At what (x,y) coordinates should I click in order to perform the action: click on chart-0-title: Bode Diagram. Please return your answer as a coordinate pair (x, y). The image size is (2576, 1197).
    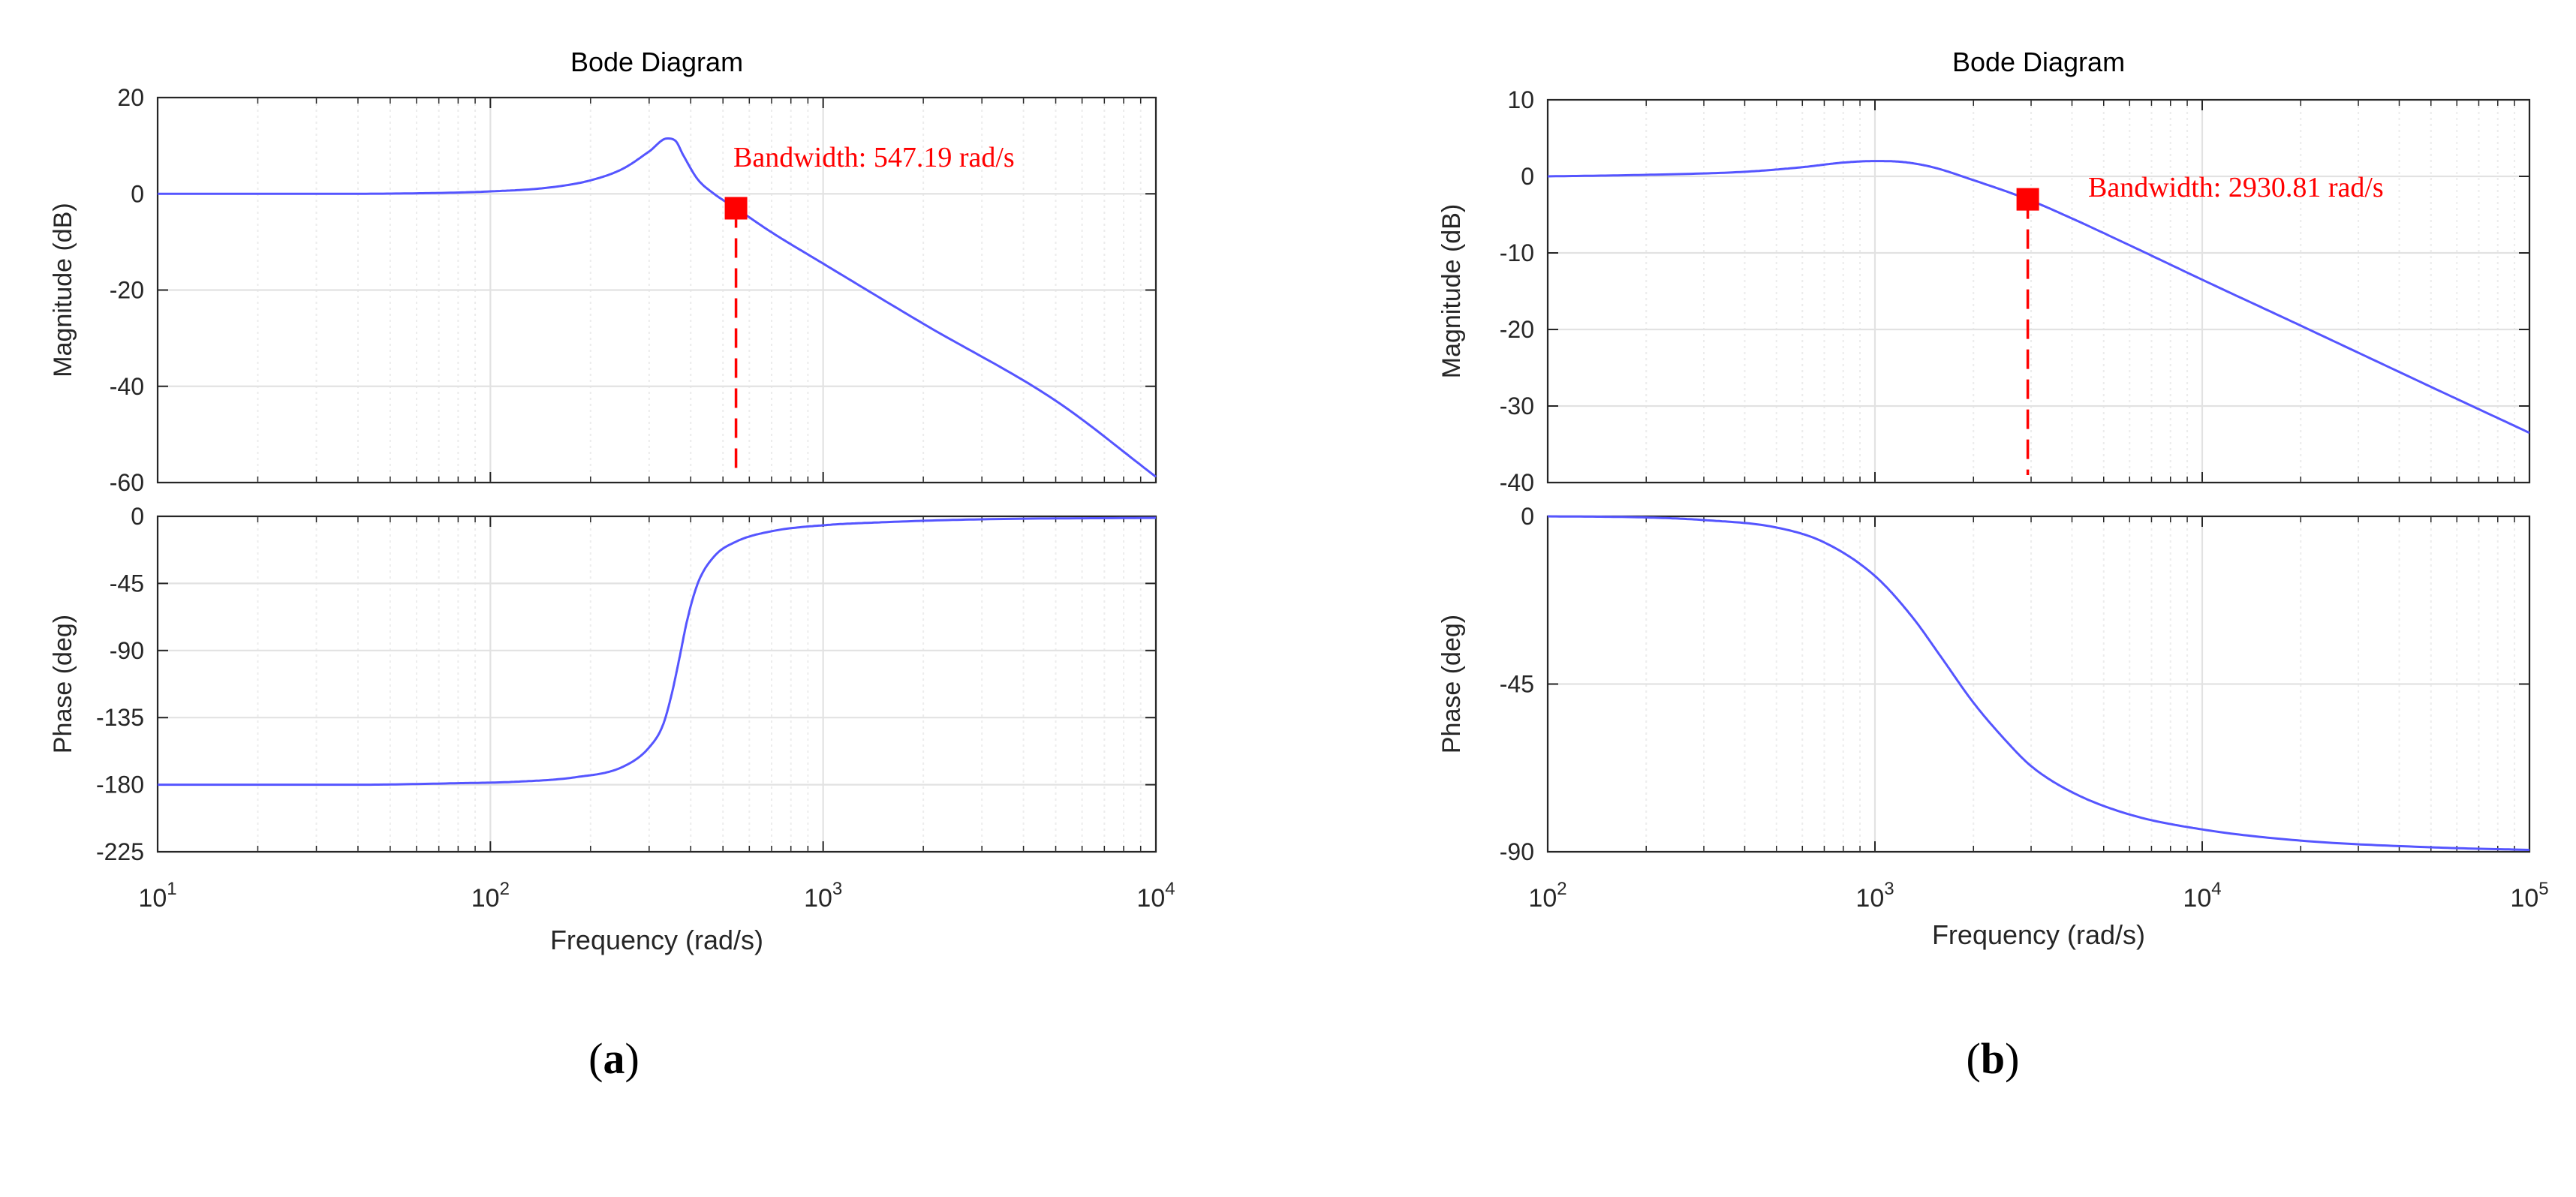
    Looking at the image, I should click on (656, 62).